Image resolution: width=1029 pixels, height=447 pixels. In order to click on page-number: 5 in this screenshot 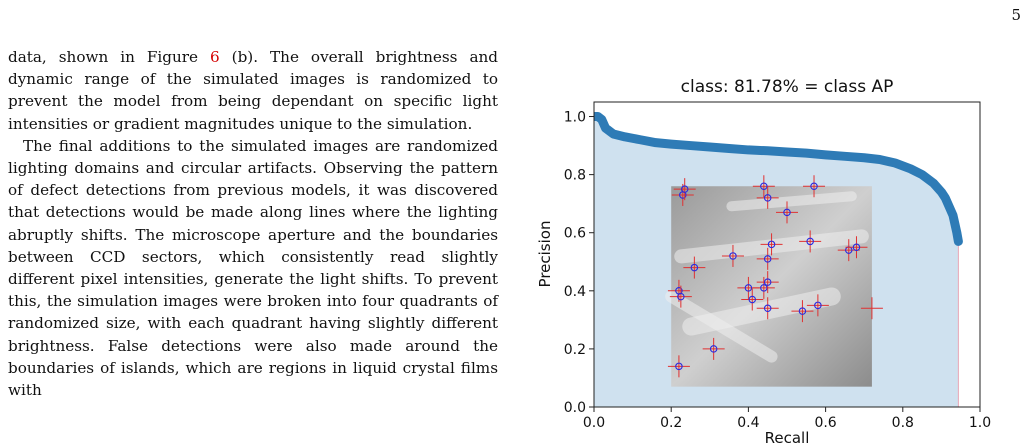, I will do `click(1016, 15)`.